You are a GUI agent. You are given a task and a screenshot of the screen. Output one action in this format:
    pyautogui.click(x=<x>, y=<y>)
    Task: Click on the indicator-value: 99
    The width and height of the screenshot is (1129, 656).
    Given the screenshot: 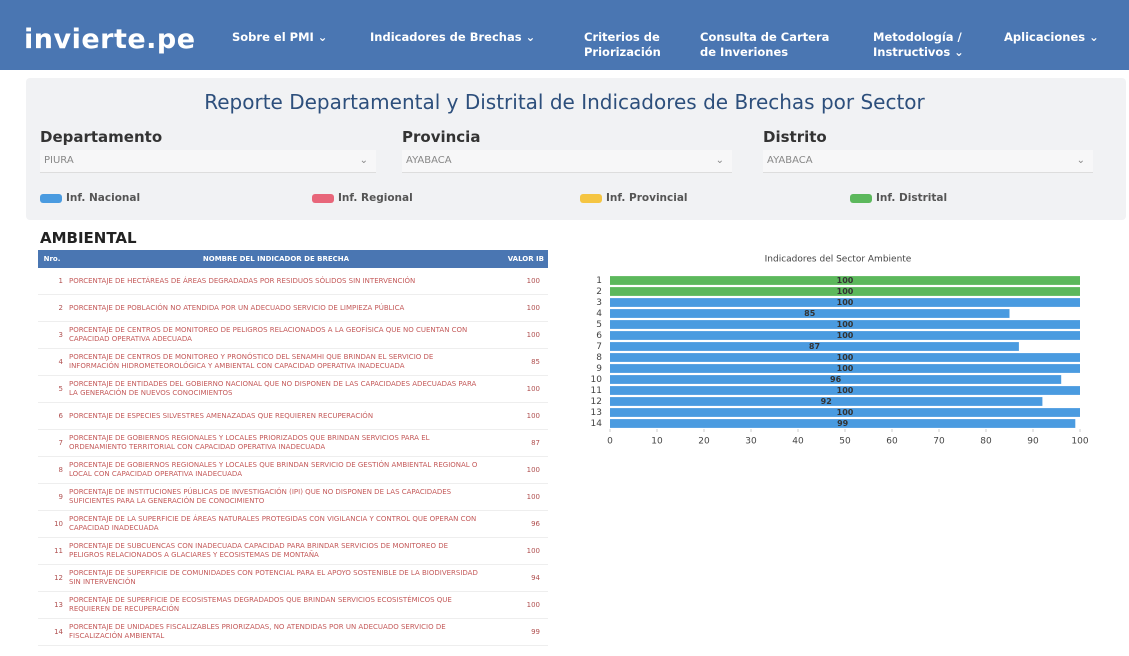 What is the action you would take?
    pyautogui.click(x=517, y=632)
    